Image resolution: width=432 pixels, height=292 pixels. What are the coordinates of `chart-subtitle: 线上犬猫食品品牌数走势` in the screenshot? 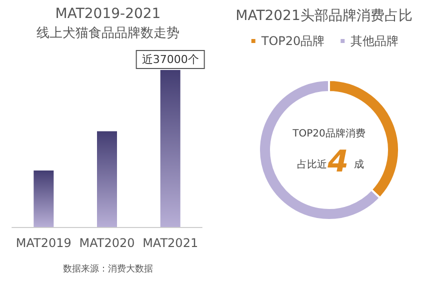 It's located at (108, 33).